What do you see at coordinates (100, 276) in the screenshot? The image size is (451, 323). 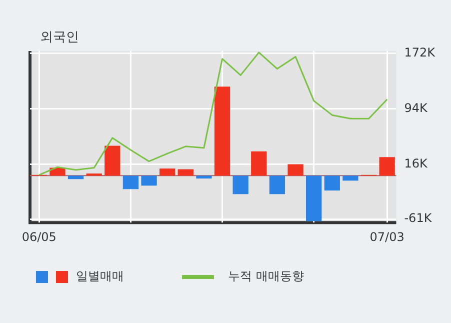 I see `legend-label: 일별매매` at bounding box center [100, 276].